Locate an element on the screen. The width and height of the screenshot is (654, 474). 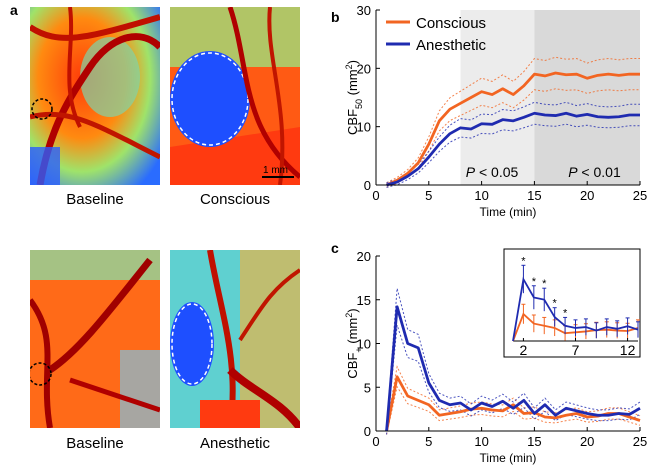
c-y-tick-label: 15 is located at coordinates (364, 300).